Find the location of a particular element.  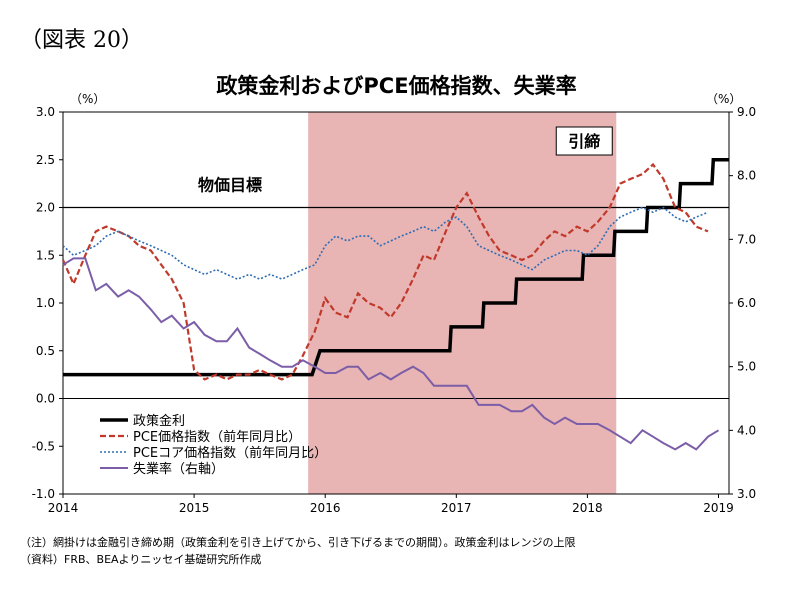

right-tick-label: 9.0 is located at coordinates (746, 112).